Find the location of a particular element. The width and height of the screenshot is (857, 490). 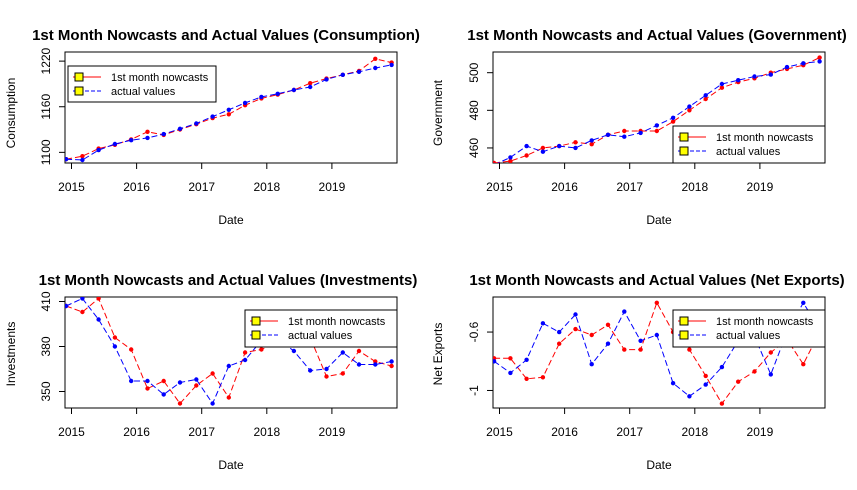

y-axis-label: Net Exports is located at coordinates (438, 354).